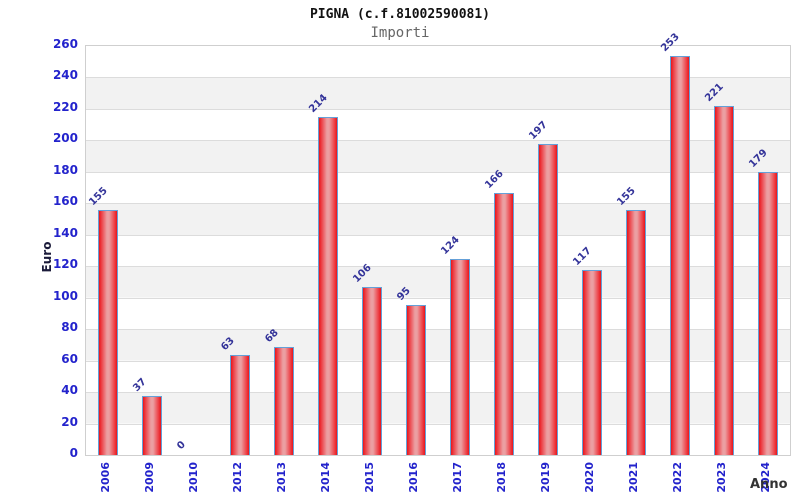 The height and width of the screenshot is (500, 800). Describe the element at coordinates (545, 477) in the screenshot. I see `x-tick-label: 2019` at that location.